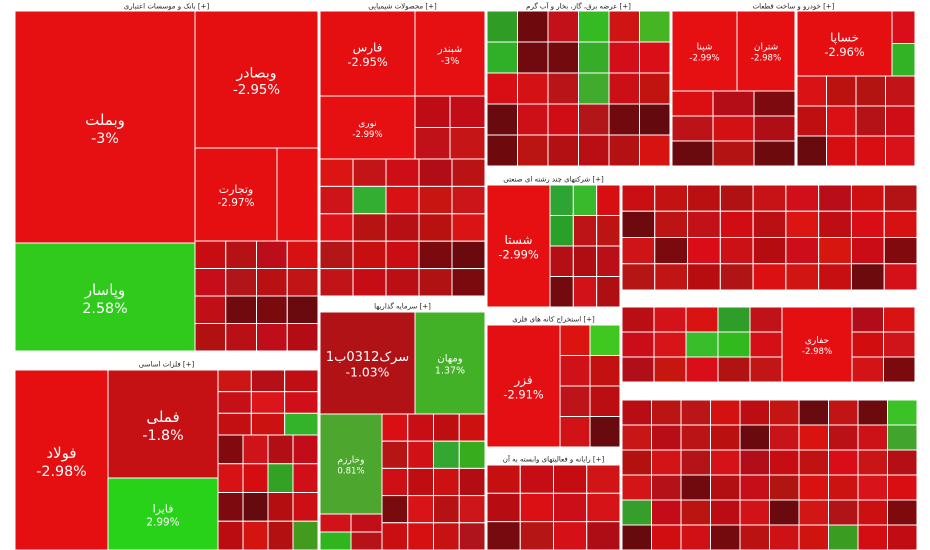 The image size is (930, 550). What do you see at coordinates (794, 7) in the screenshot?
I see `sector-header: خودرو و ساخت قطعات [+]` at bounding box center [794, 7].